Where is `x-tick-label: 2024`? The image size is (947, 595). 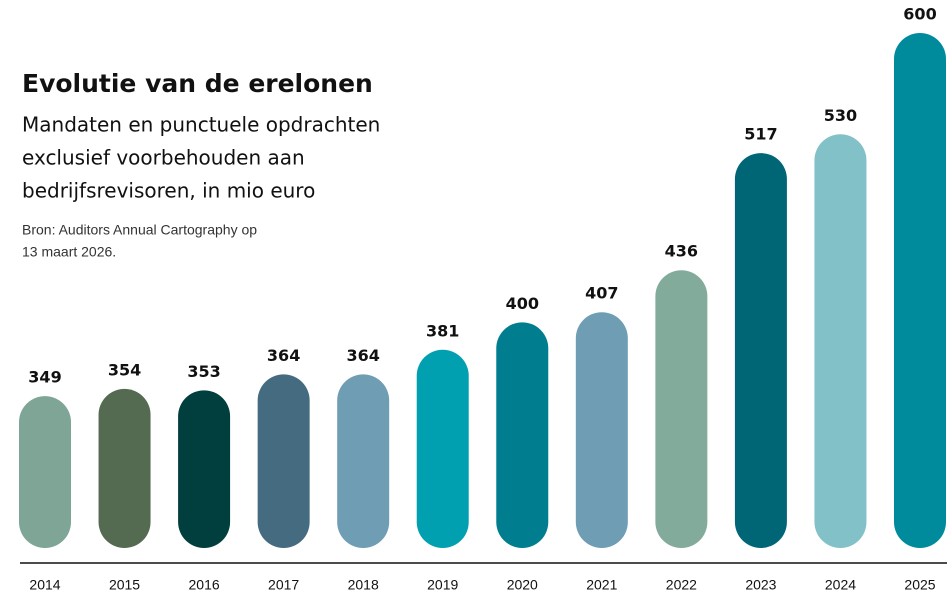
x-tick-label: 2024 is located at coordinates (840, 585).